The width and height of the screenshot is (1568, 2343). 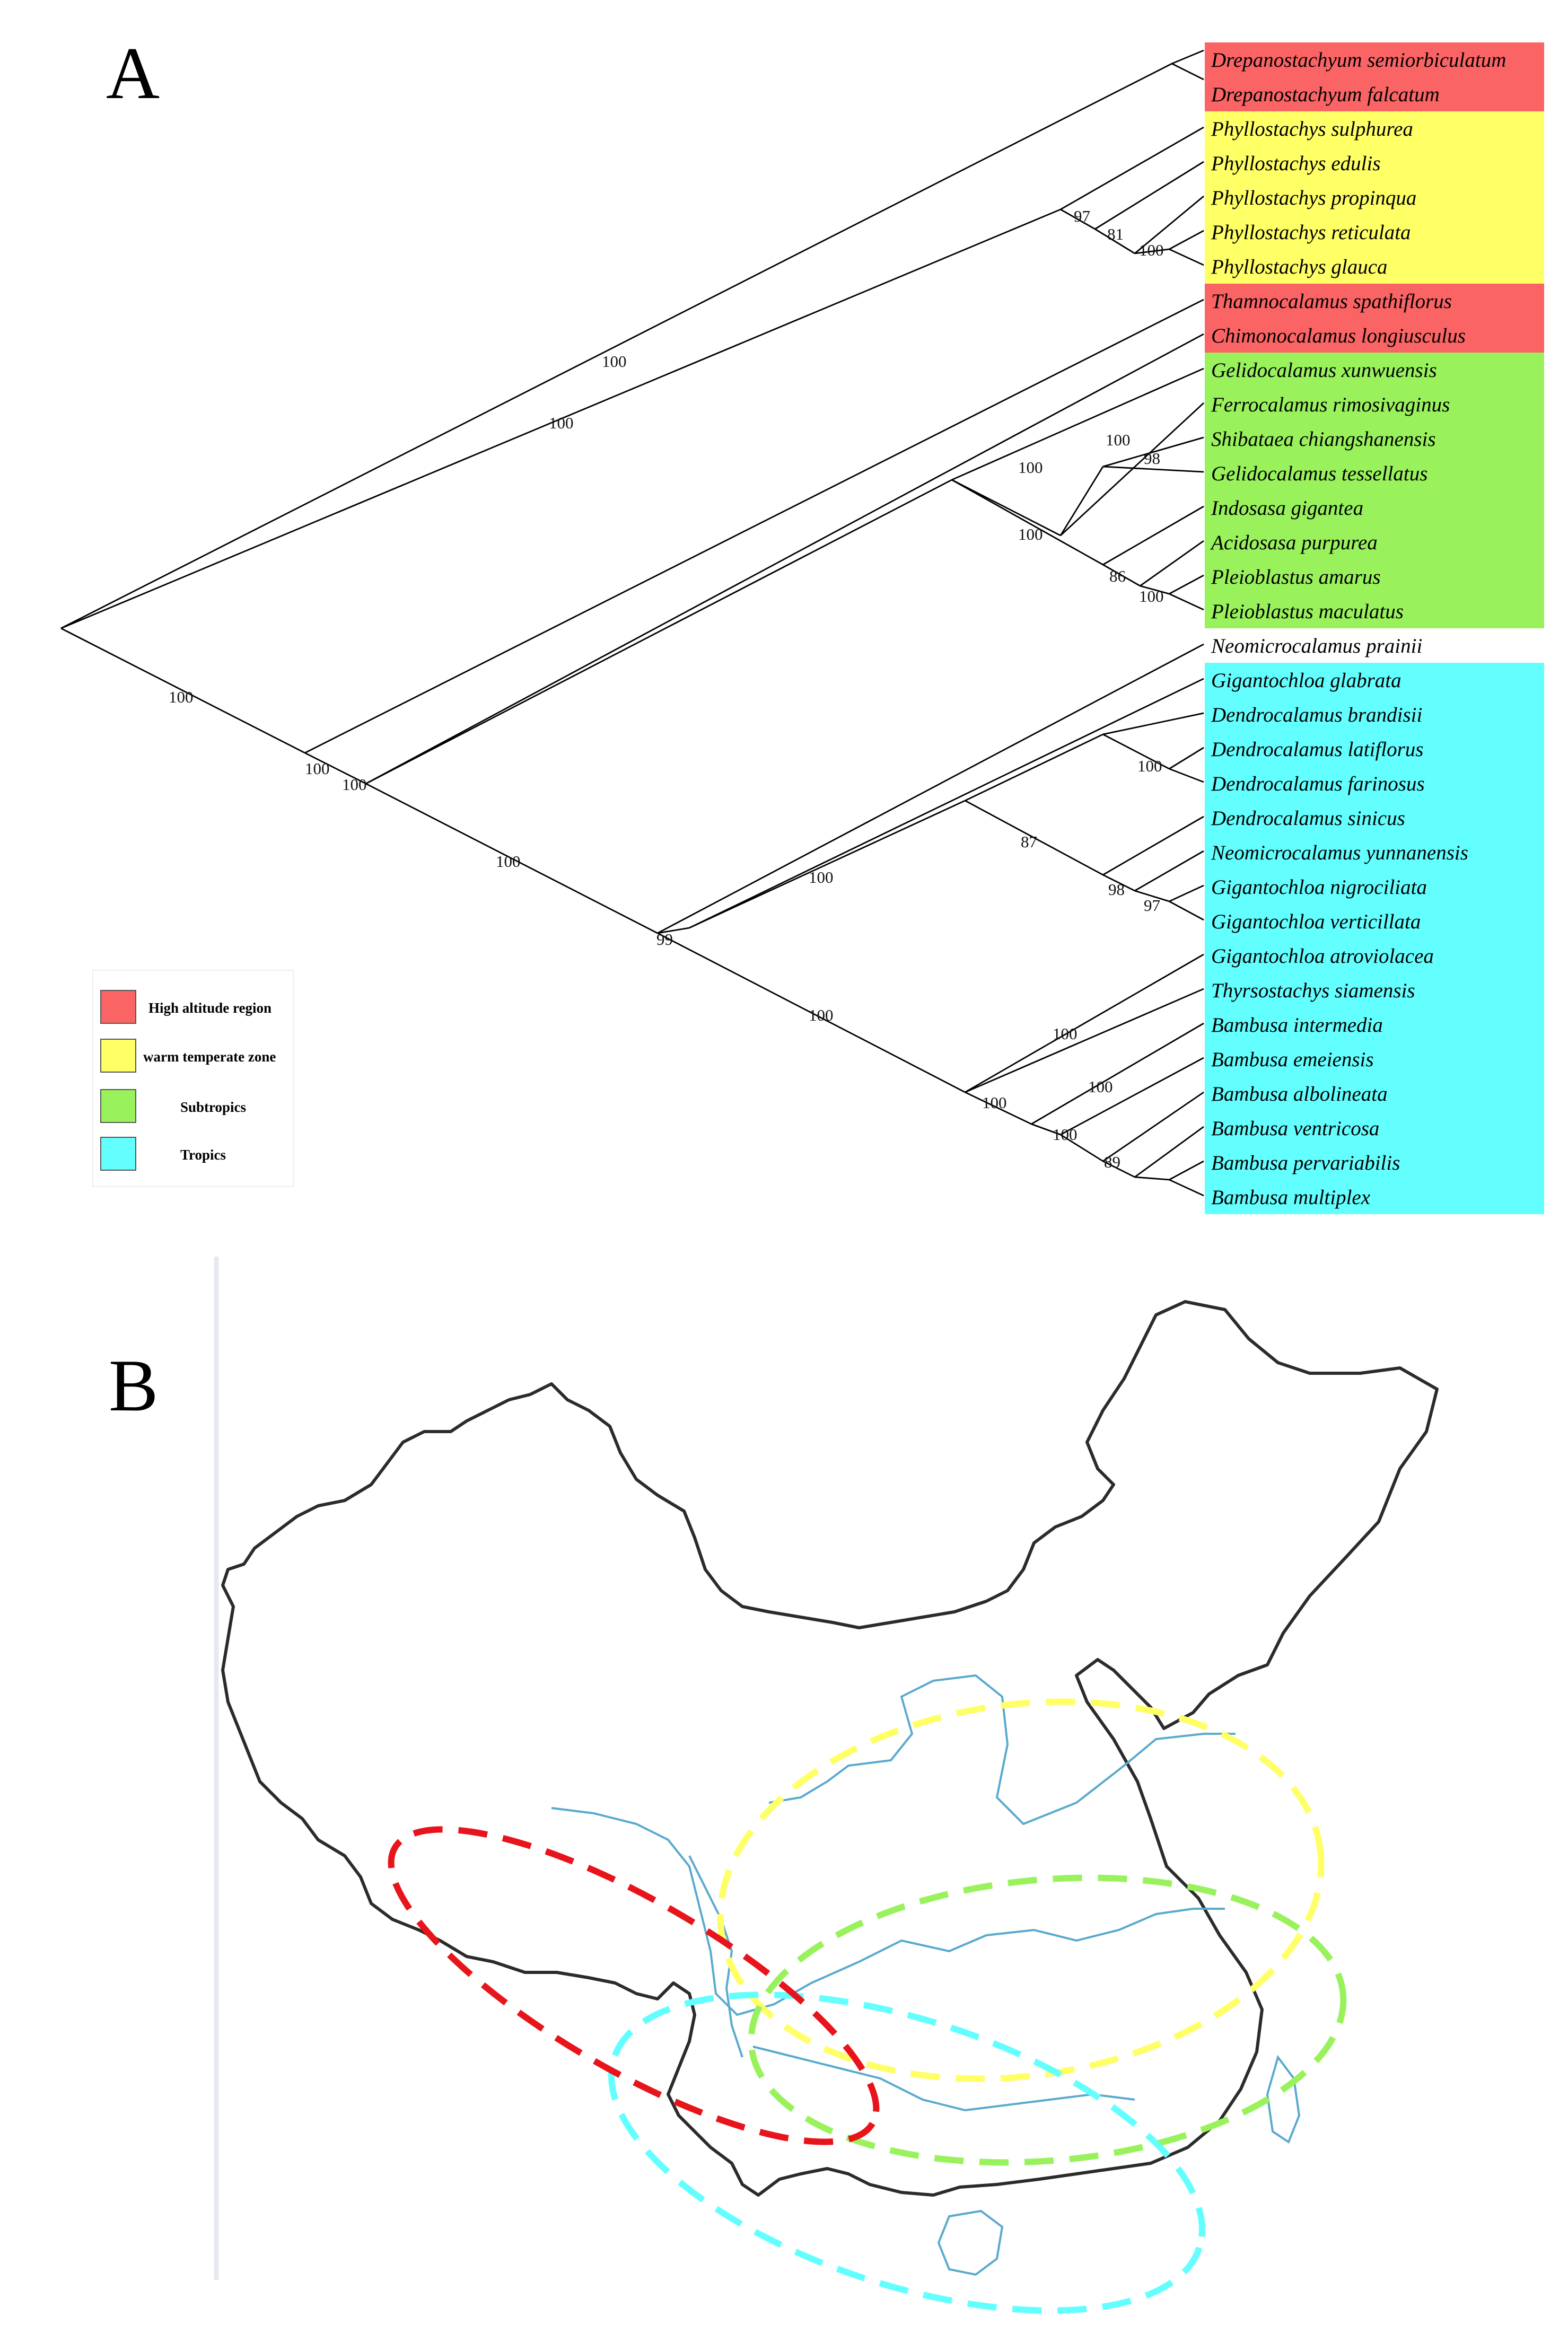 I want to click on bootstrap-value: 89, so click(x=1112, y=1162).